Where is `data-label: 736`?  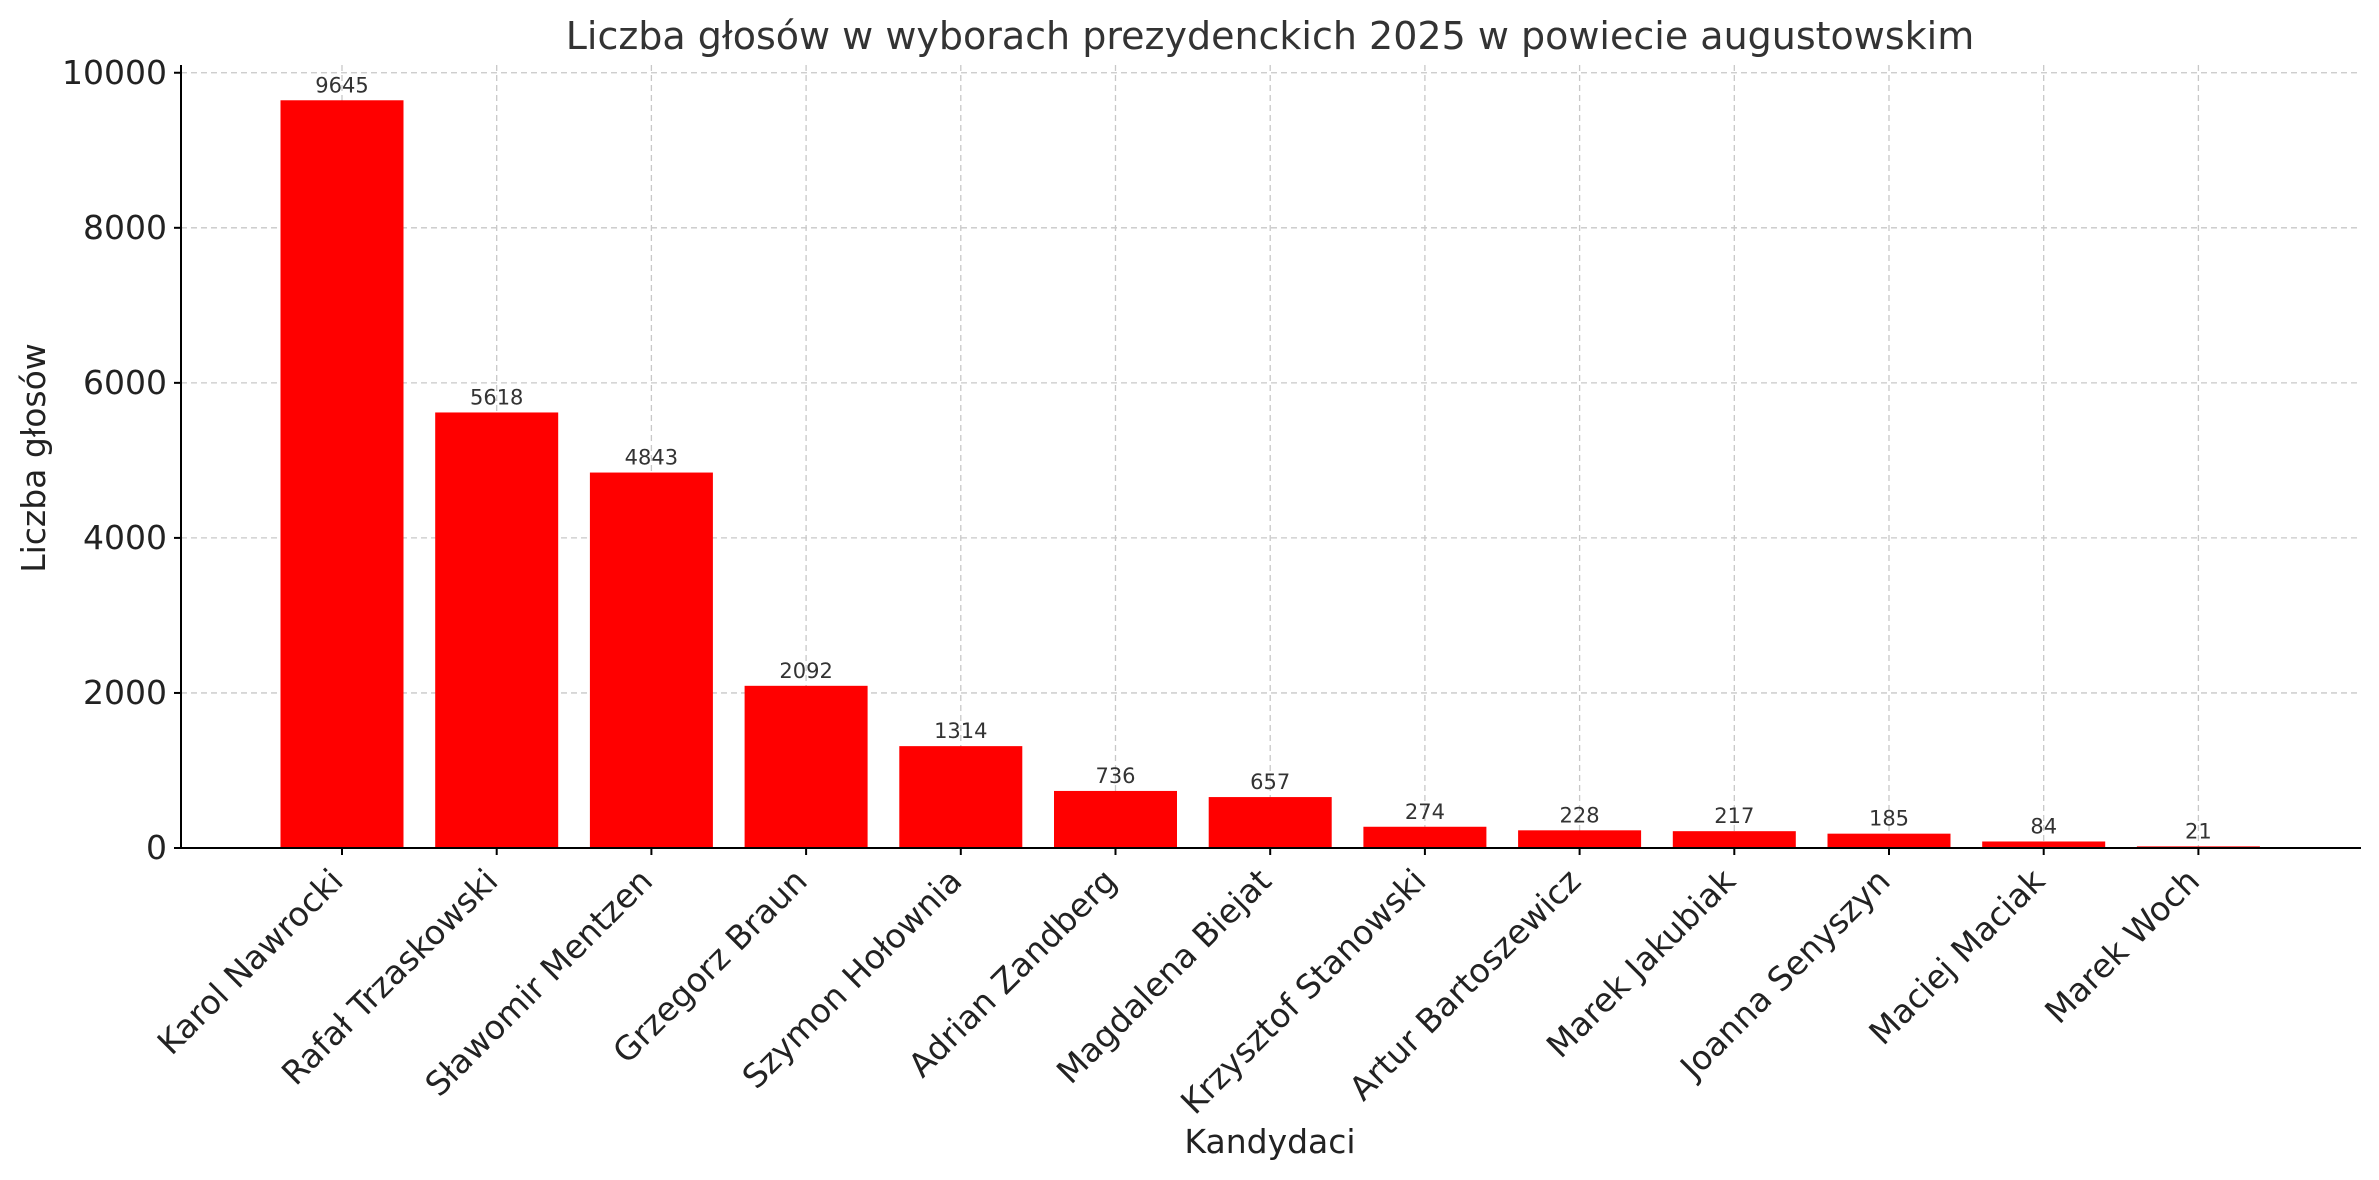
data-label: 736 is located at coordinates (1115, 776).